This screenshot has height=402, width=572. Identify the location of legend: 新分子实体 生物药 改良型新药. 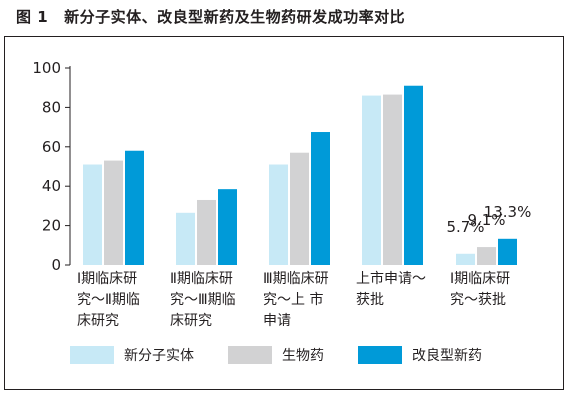
(293, 355).